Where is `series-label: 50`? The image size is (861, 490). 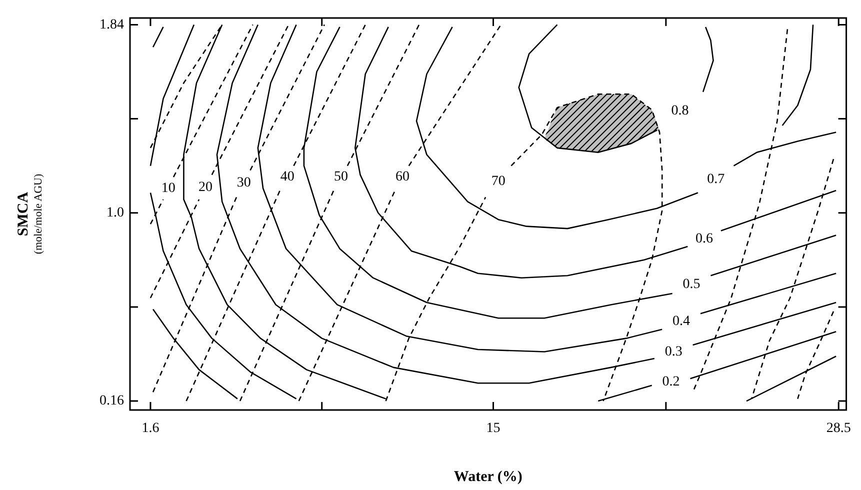 series-label: 50 is located at coordinates (341, 177).